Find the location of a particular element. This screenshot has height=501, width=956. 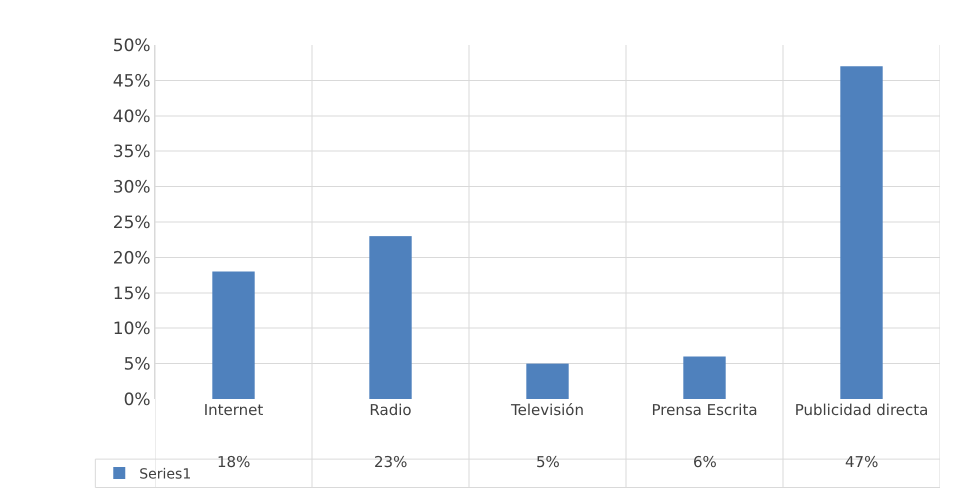

y-tick-label: 25% is located at coordinates (131, 222).